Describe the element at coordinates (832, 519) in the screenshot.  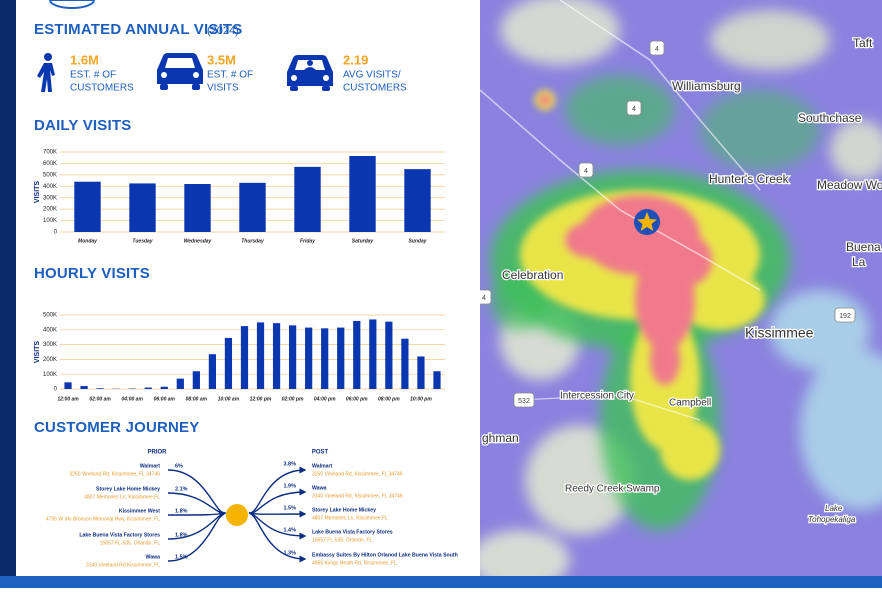
I see `map-label: Tohopekaliga` at that location.